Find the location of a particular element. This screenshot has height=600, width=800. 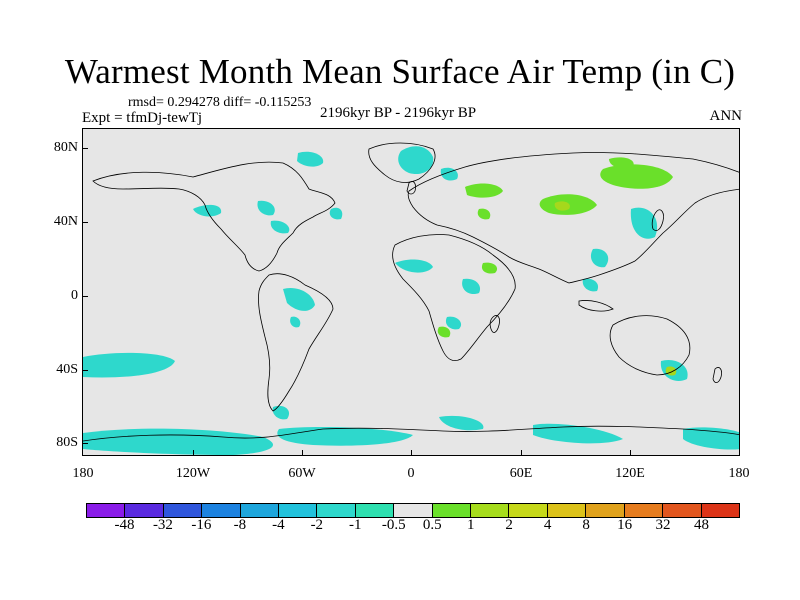

warmer-anomaly-patches is located at coordinates (615, 288).